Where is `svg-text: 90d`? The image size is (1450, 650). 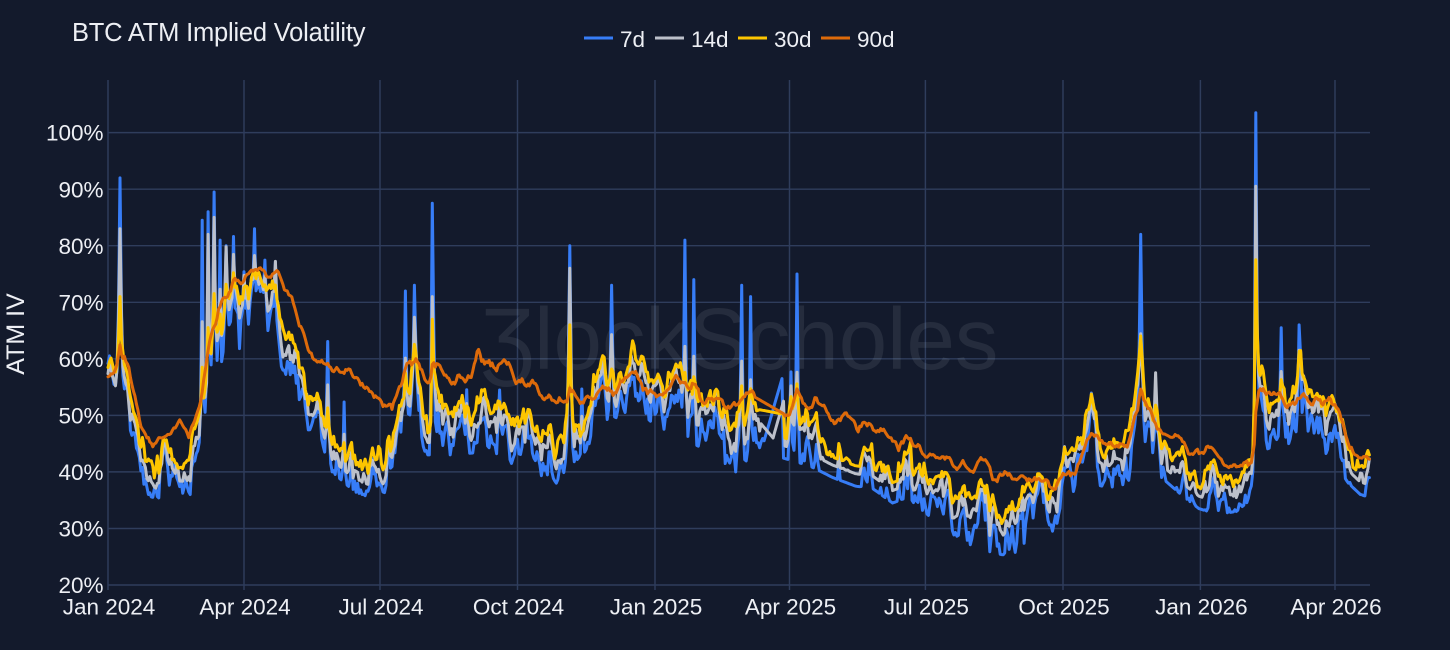 svg-text: 90d is located at coordinates (876, 39).